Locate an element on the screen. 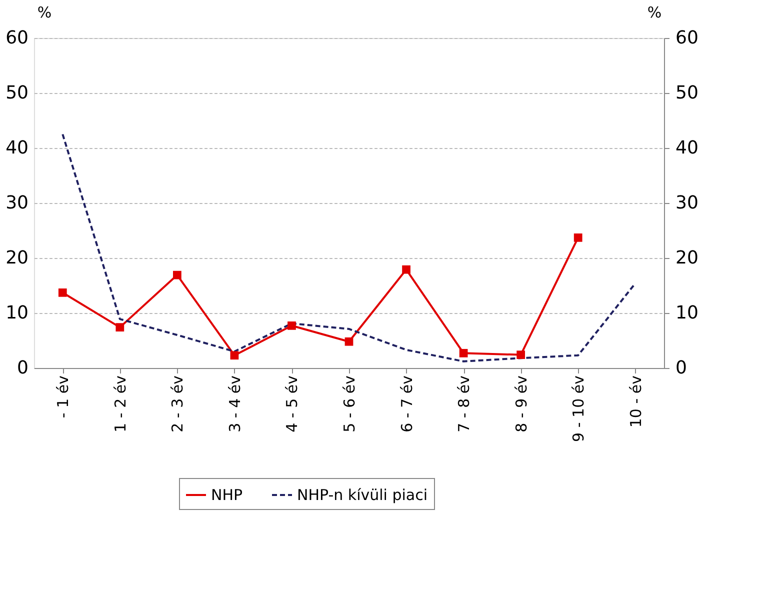  y2-tick-label: 50 is located at coordinates (687, 93).